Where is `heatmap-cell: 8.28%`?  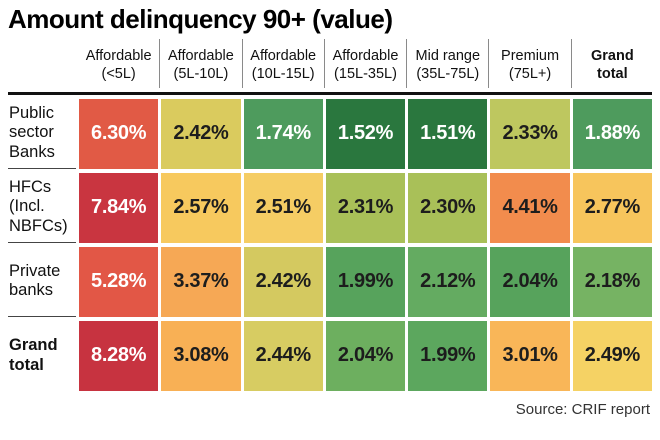 heatmap-cell: 8.28% is located at coordinates (119, 355).